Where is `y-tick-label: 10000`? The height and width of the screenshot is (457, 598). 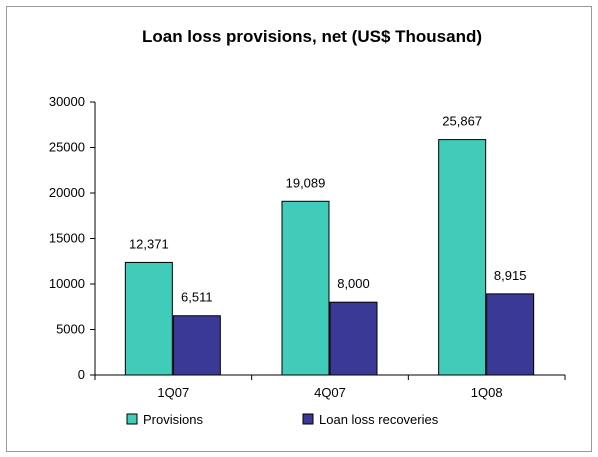
y-tick-label: 10000 is located at coordinates (67, 283).